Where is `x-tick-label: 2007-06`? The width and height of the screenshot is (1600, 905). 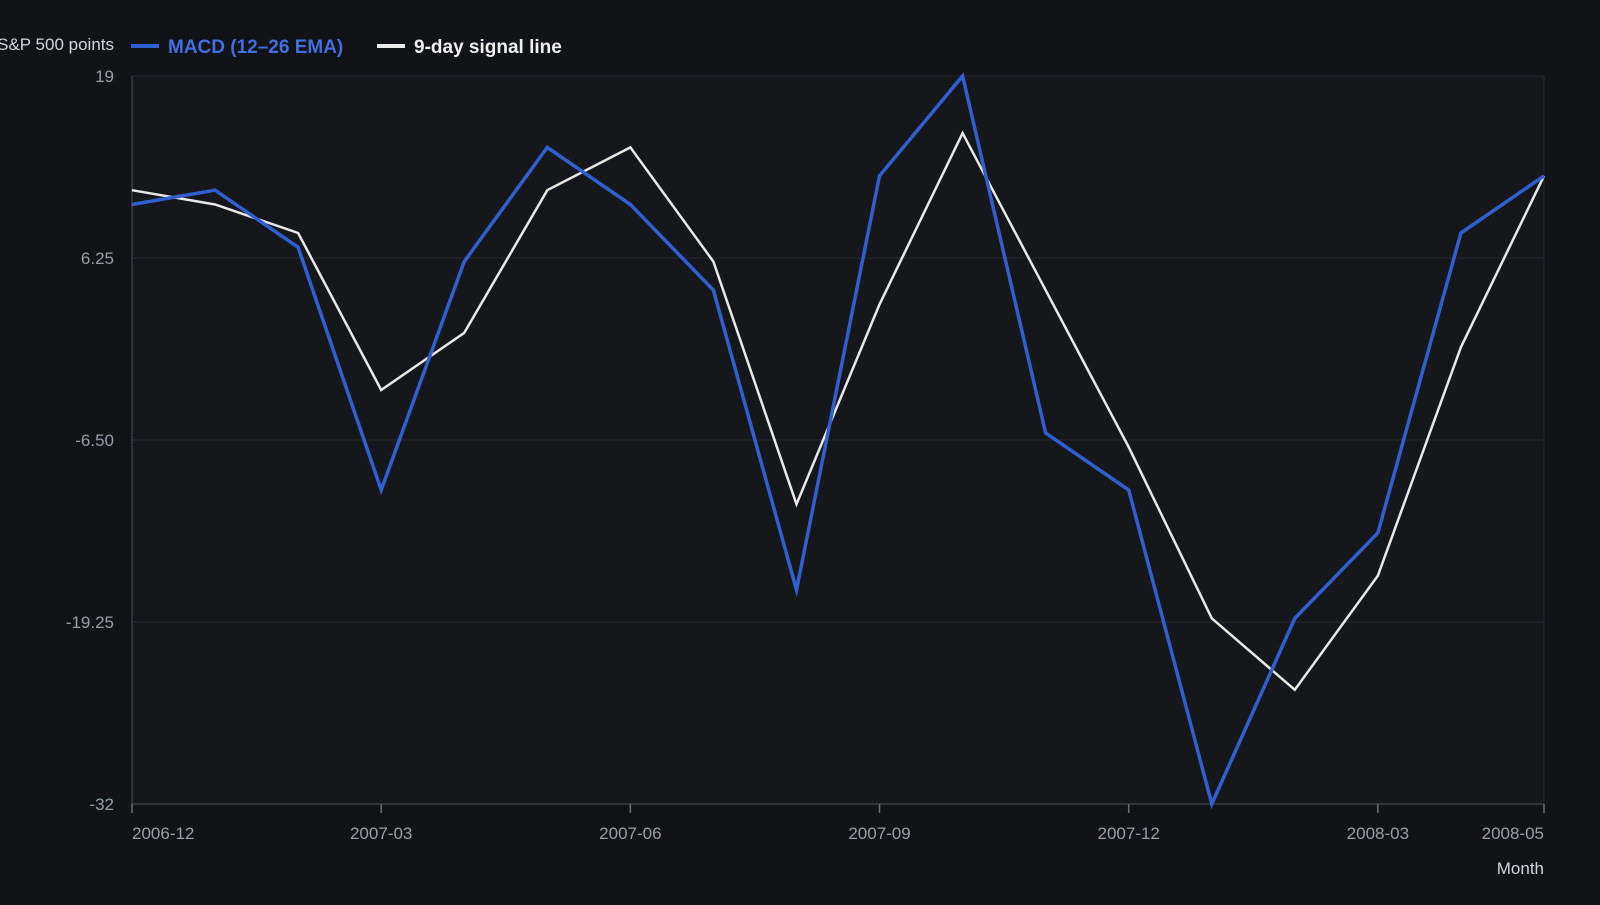 x-tick-label: 2007-06 is located at coordinates (630, 833).